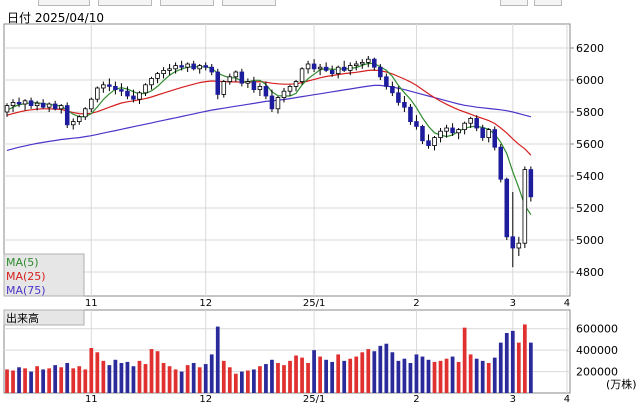 Image resolution: width=636 pixels, height=405 pixels. I want to click on legend-ma5: MA(5), so click(22, 262).